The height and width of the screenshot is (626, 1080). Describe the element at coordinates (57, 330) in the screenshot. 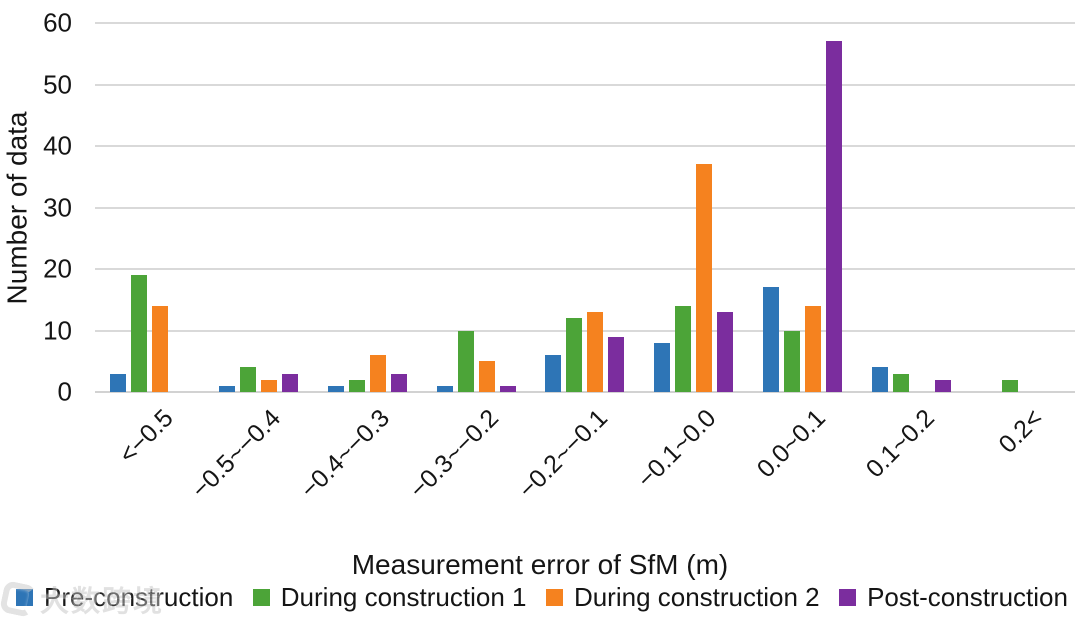

I see `y-tick-label: 10` at that location.